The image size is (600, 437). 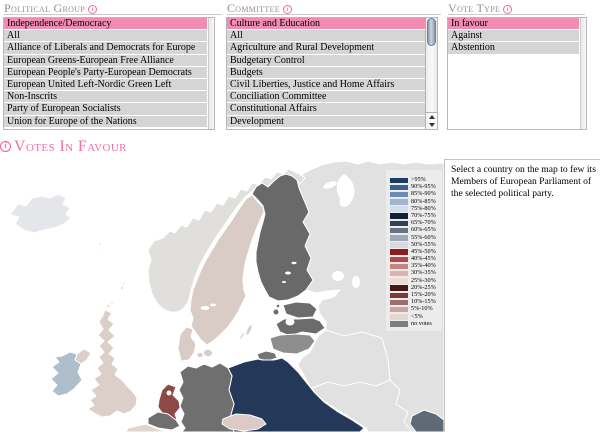 What do you see at coordinates (513, 24) in the screenshot?
I see `list-item: In favour` at bounding box center [513, 24].